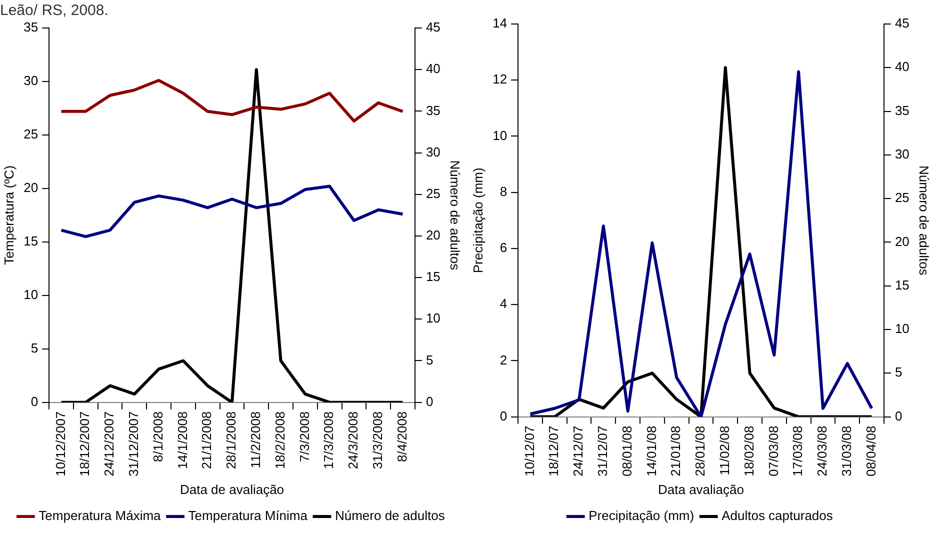 This screenshot has width=933, height=533. I want to click on y-tick-label: 12, so click(500, 79).